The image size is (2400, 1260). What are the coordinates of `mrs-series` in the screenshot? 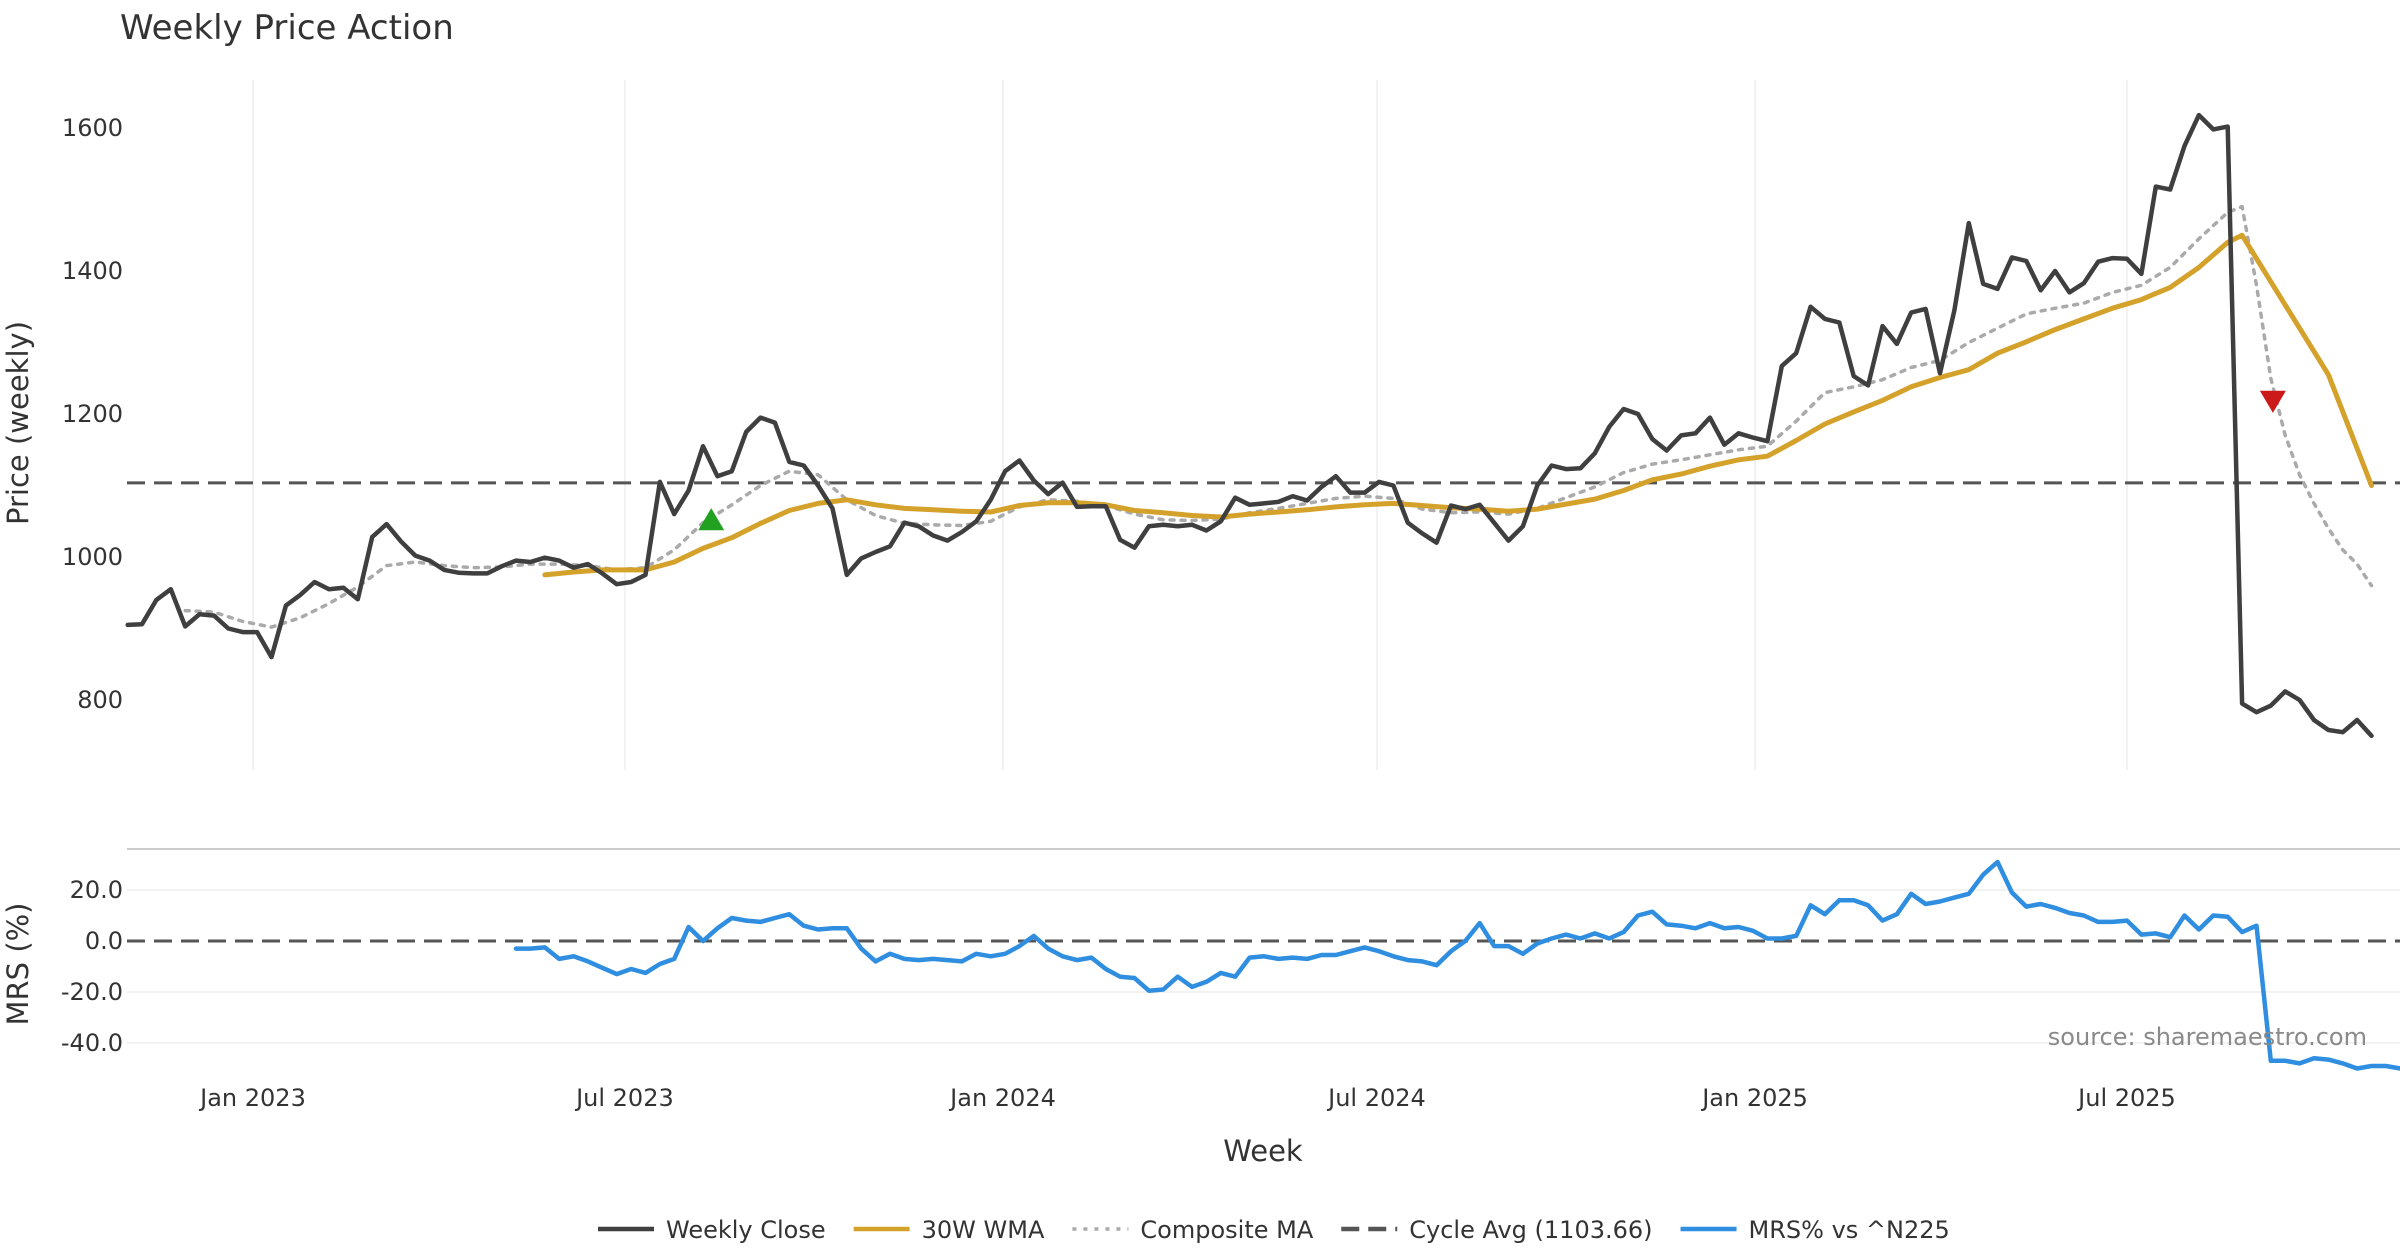 It's located at (1456, 965).